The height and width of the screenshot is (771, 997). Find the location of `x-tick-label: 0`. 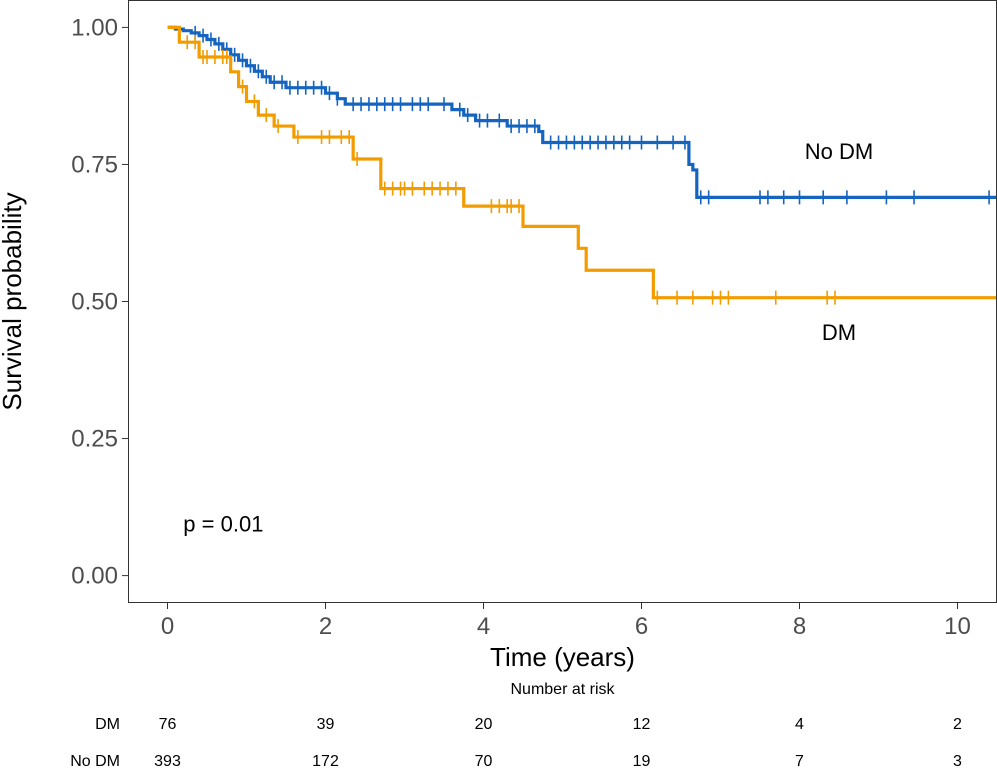

x-tick-label: 0 is located at coordinates (167, 626).